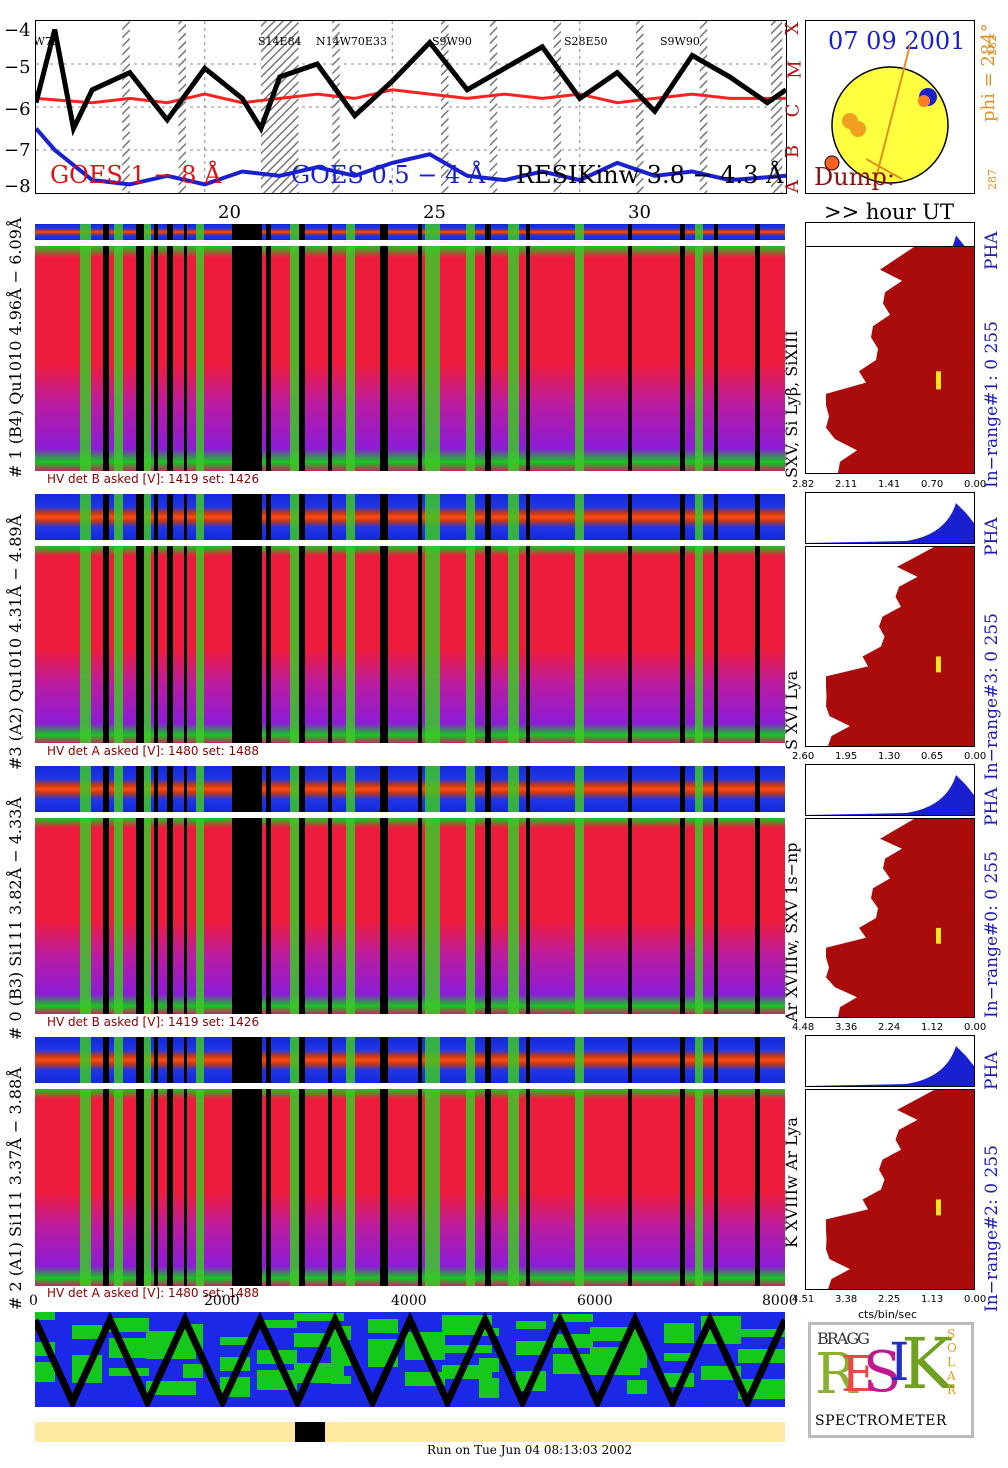 The image size is (1008, 1468). What do you see at coordinates (890, 1066) in the screenshot?
I see `pha-curve` at bounding box center [890, 1066].